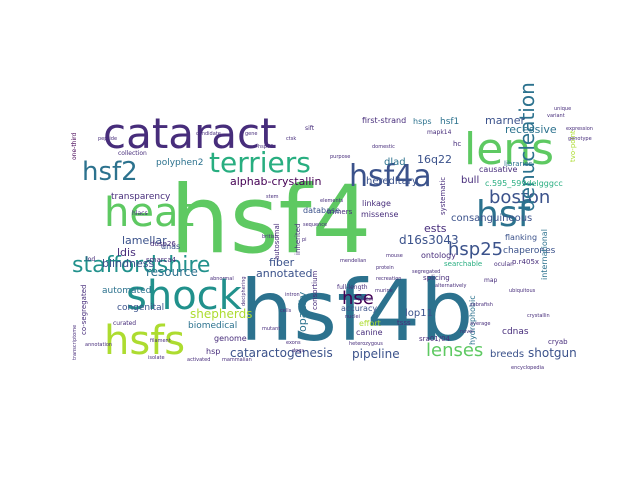 This screenshot has width=640, height=480. I want to click on word-first-strand: first-strand, so click(384, 120).